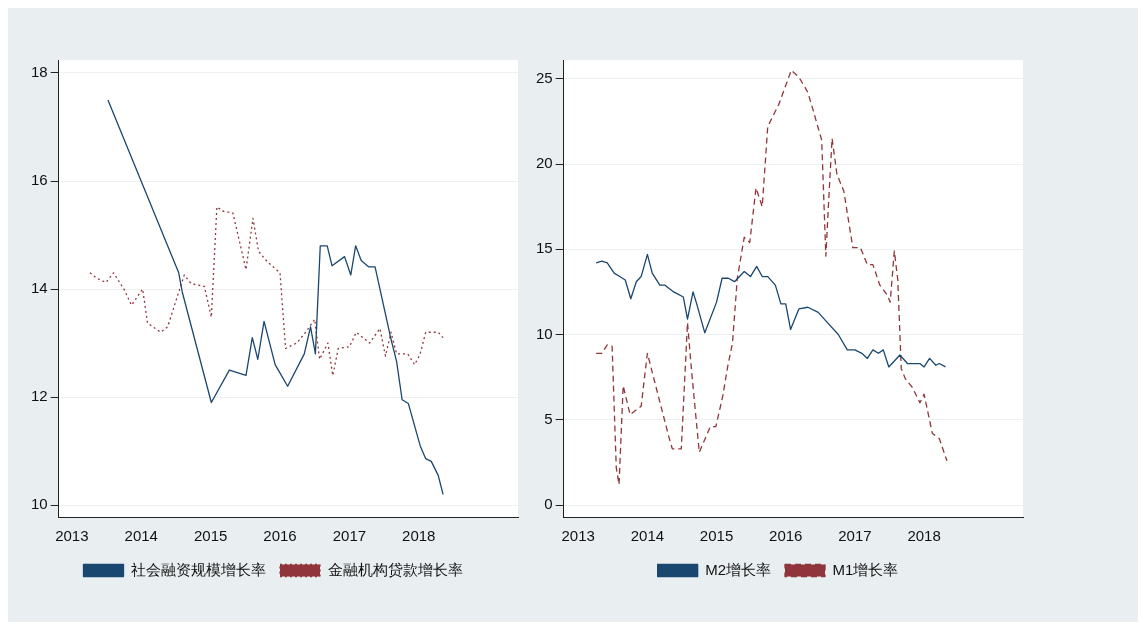 The width and height of the screenshot is (1146, 630). What do you see at coordinates (39, 396) in the screenshot?
I see `y-tick-label: 12` at bounding box center [39, 396].